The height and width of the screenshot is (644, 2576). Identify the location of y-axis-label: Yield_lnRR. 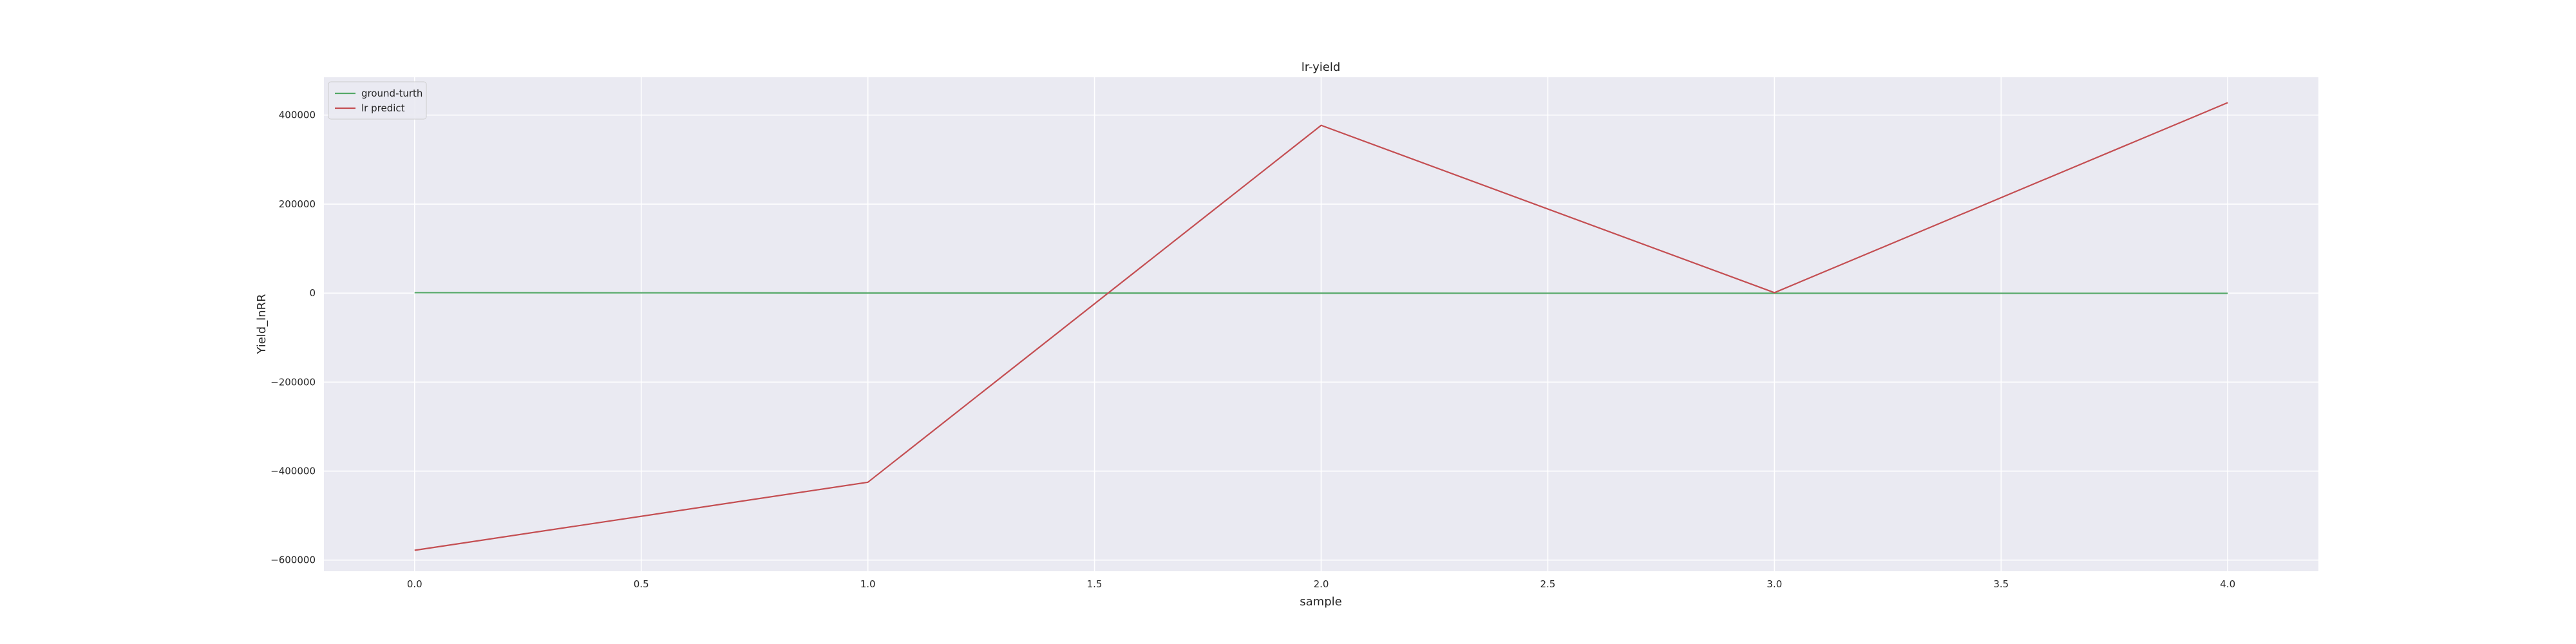
(262, 324).